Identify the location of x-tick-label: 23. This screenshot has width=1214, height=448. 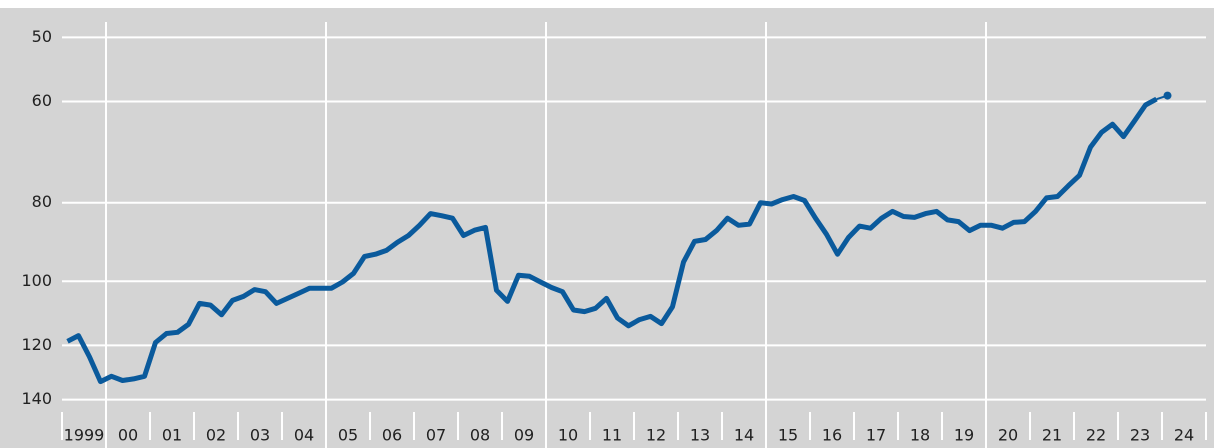
(1140, 435).